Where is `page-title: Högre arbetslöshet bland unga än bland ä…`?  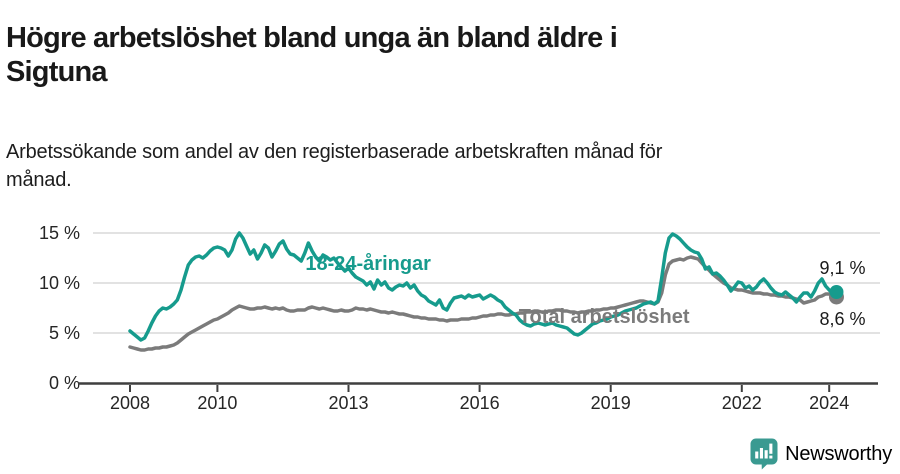
page-title: Högre arbetslöshet bland unga än bland ä… is located at coordinates (436, 55).